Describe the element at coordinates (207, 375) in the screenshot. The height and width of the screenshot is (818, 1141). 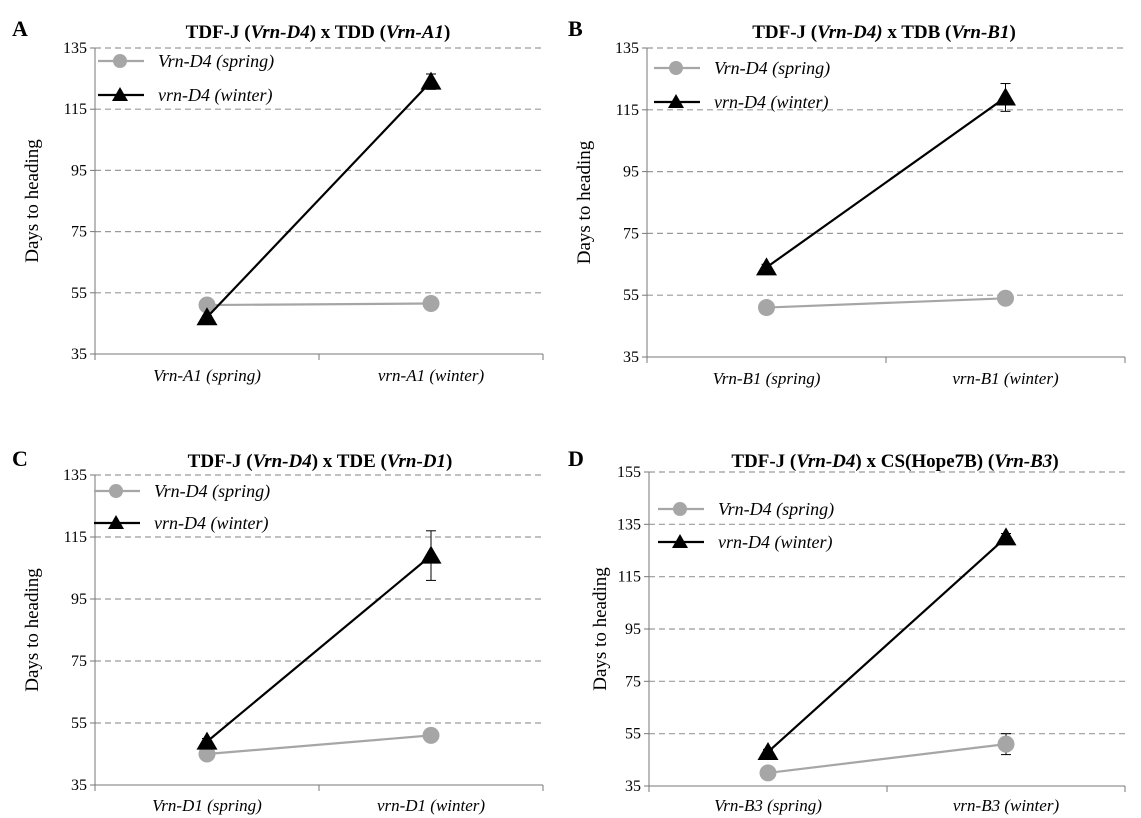
I see `x-tick-label: Vrn-A1 (spring)` at that location.